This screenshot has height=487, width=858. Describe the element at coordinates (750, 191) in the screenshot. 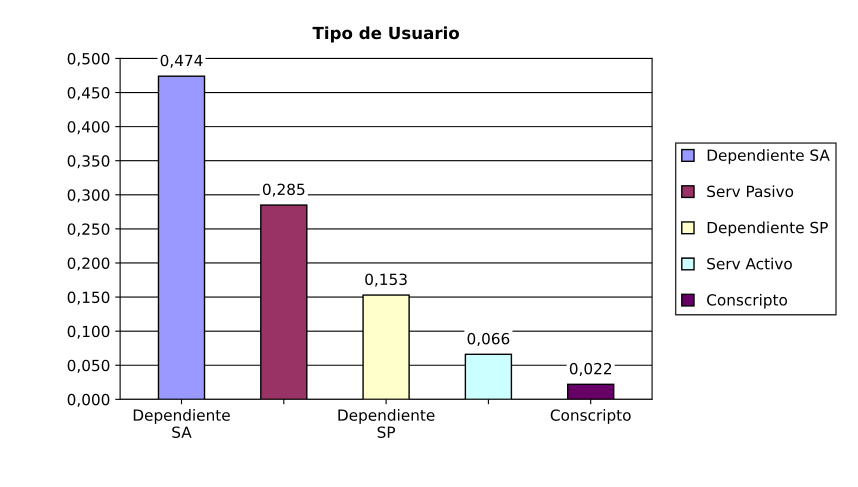

I see `legend-label: Serv Pasivo` at that location.